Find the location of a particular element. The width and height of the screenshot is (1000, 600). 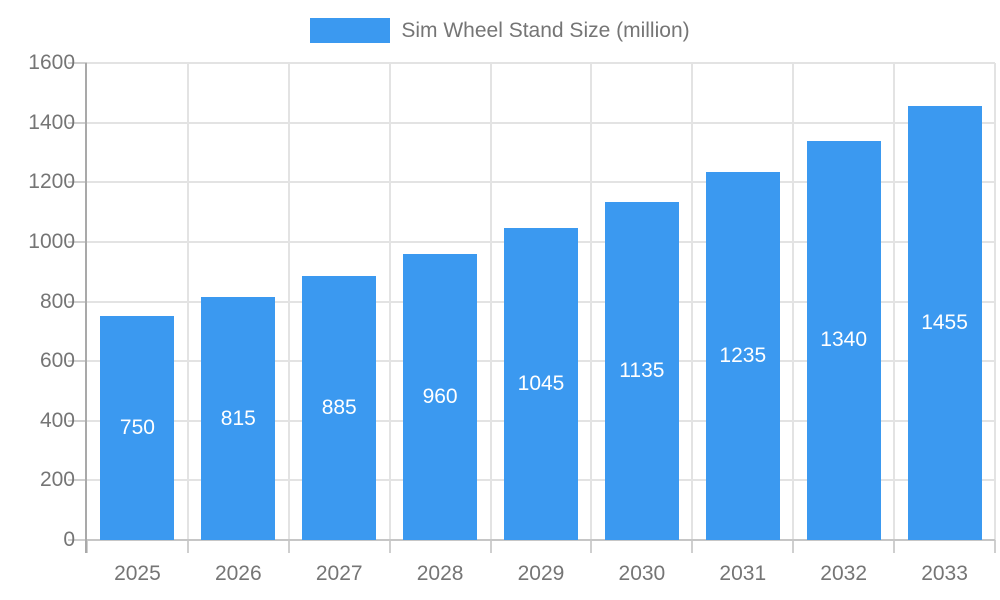

bar-2033 is located at coordinates (944, 323).